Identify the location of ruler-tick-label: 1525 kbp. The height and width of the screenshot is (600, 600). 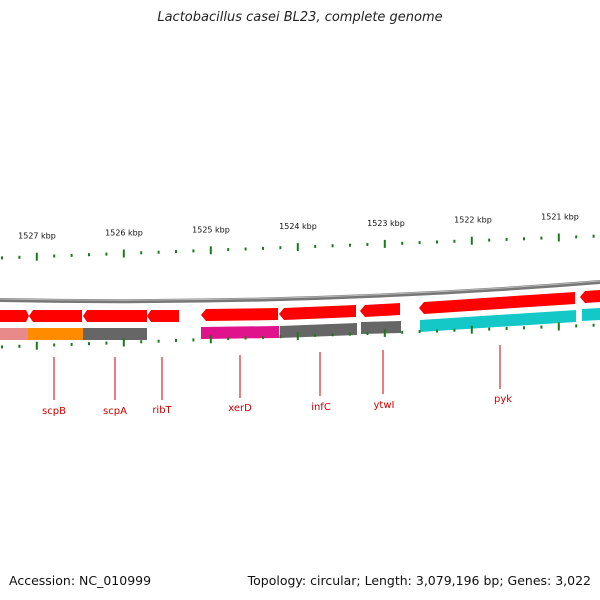
(211, 229).